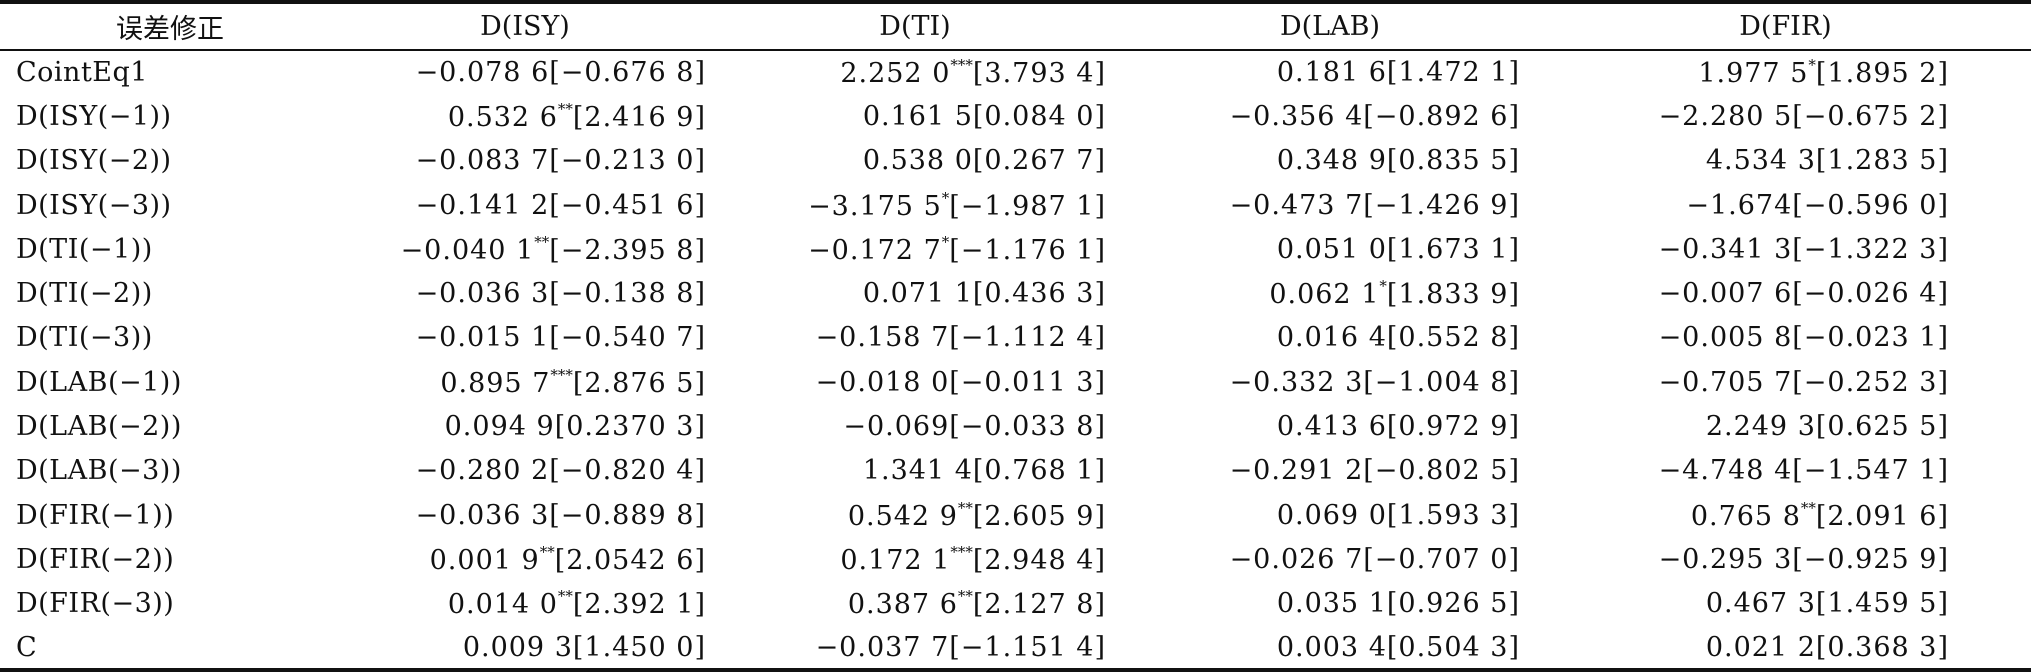 Image resolution: width=2031 pixels, height=672 pixels. What do you see at coordinates (917, 161) in the screenshot?
I see `coefficient-value: 0.538 0` at bounding box center [917, 161].